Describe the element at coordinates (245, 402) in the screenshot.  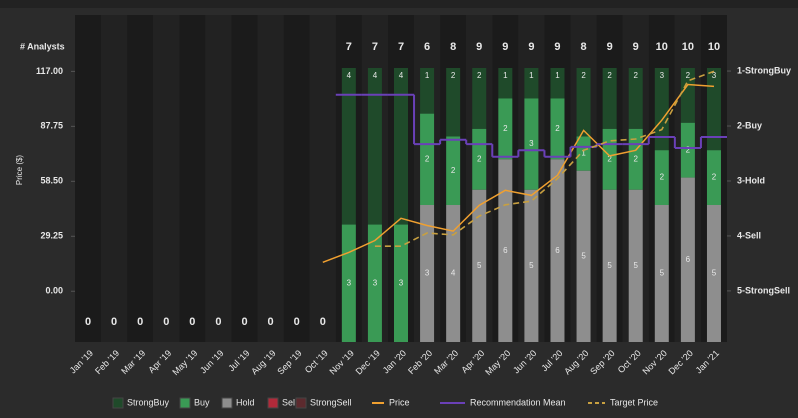
I see `legend-label: Hold` at that location.